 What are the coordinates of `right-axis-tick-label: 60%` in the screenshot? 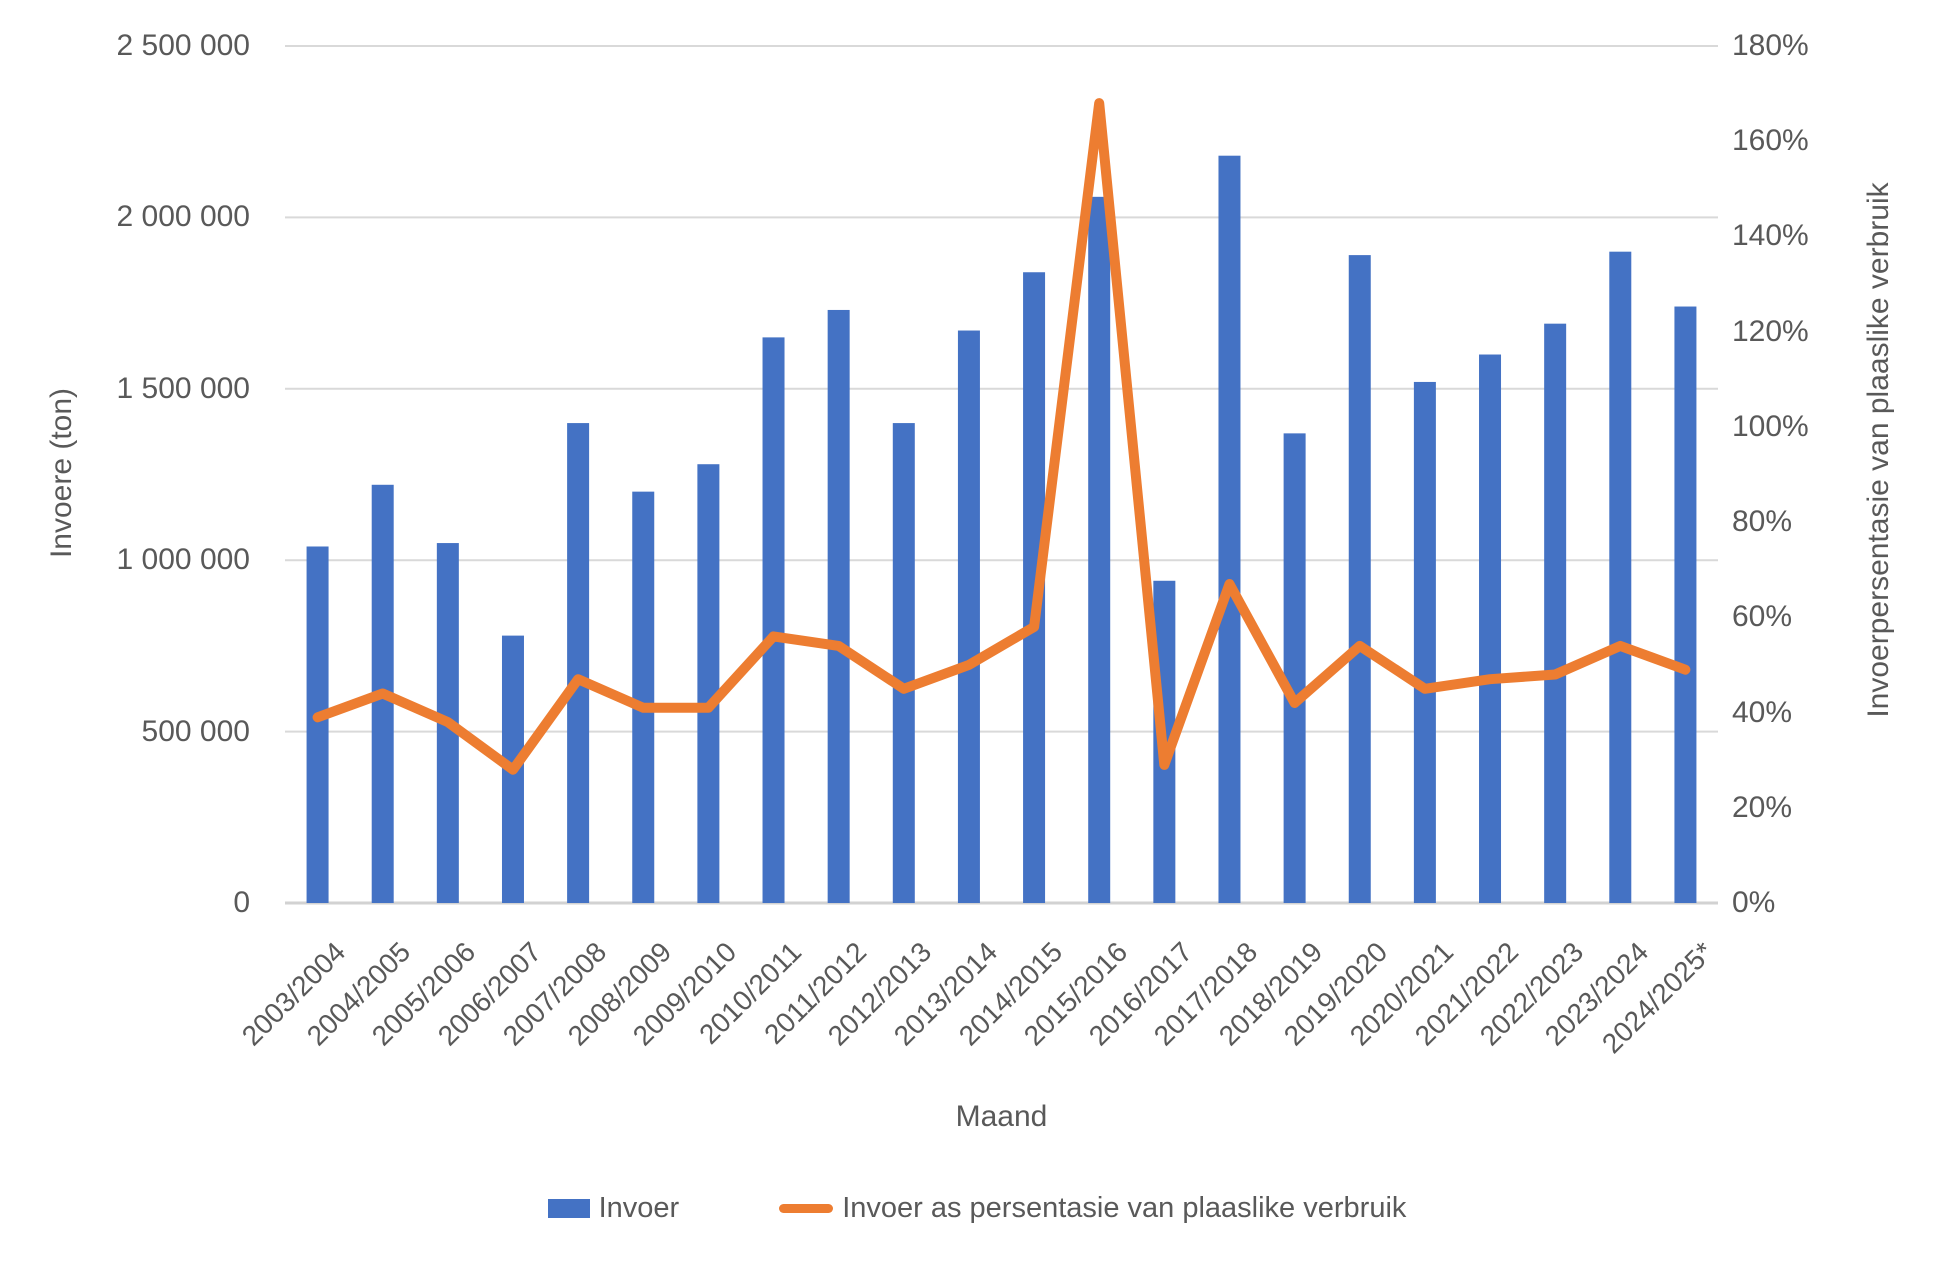 It's located at (1762, 617).